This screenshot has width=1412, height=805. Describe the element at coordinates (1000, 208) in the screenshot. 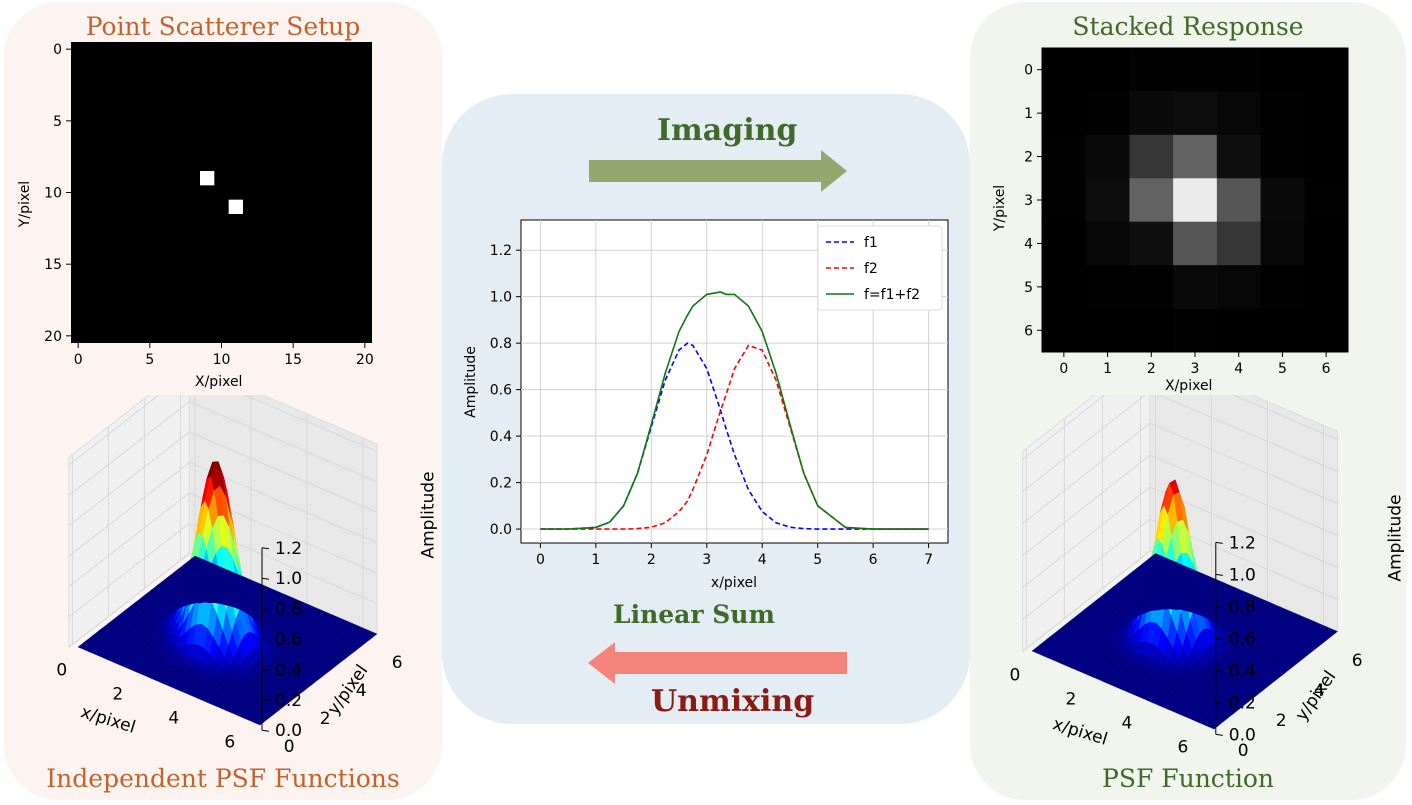

I see `stacked-heatmap-ylabel: Y/pixel` at that location.